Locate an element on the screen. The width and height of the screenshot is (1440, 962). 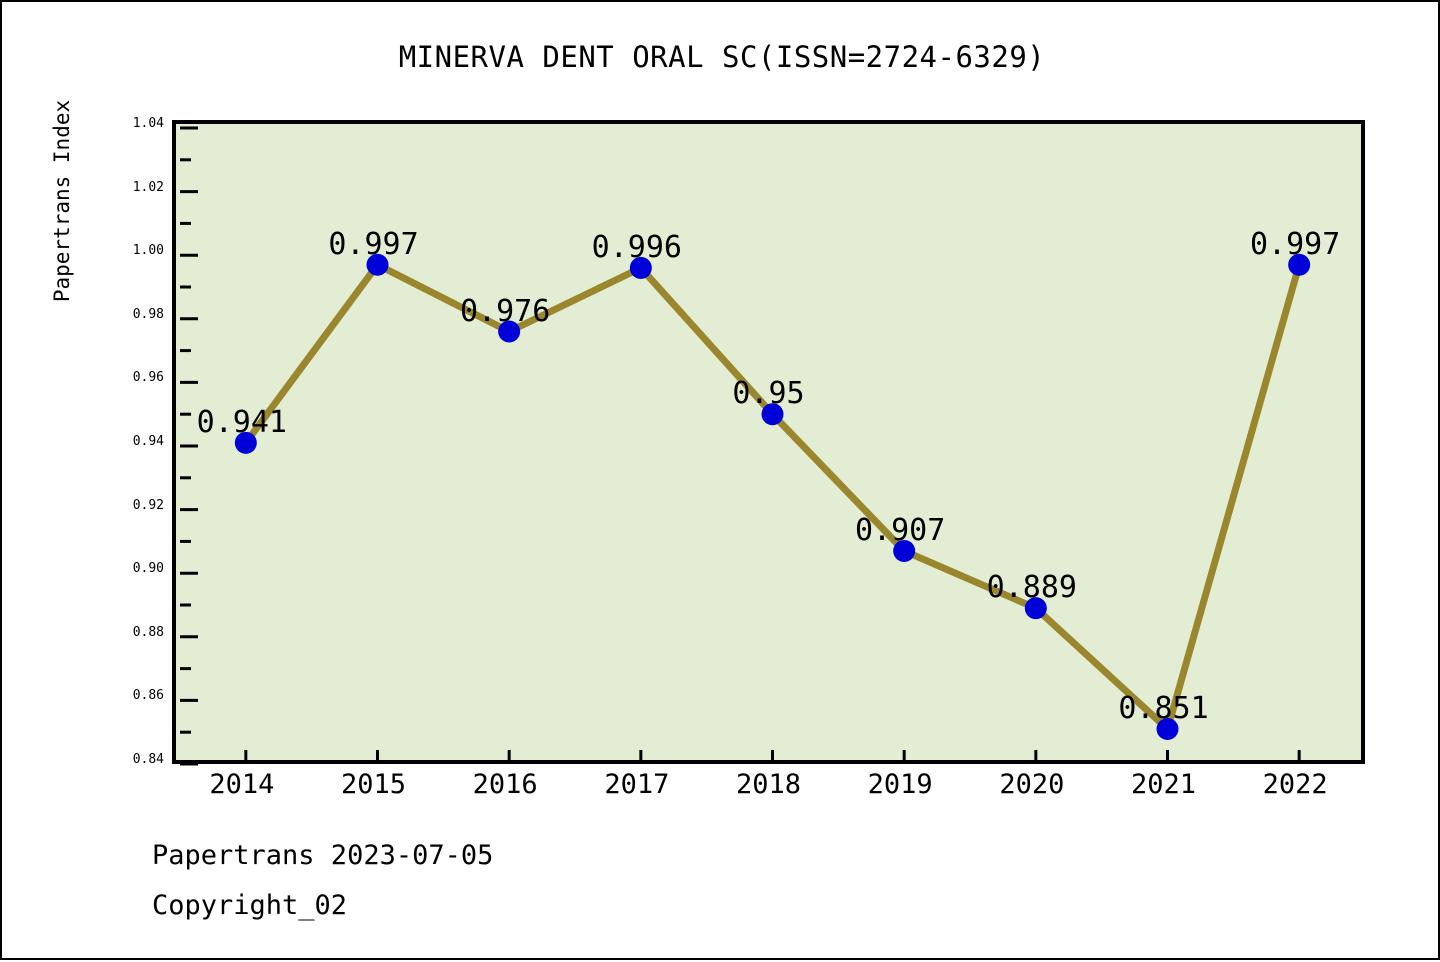
x-axis-tick-labels: 2014 2015 2016 2017 2018 2019 2020 2021 2022 is located at coordinates (768, 789).